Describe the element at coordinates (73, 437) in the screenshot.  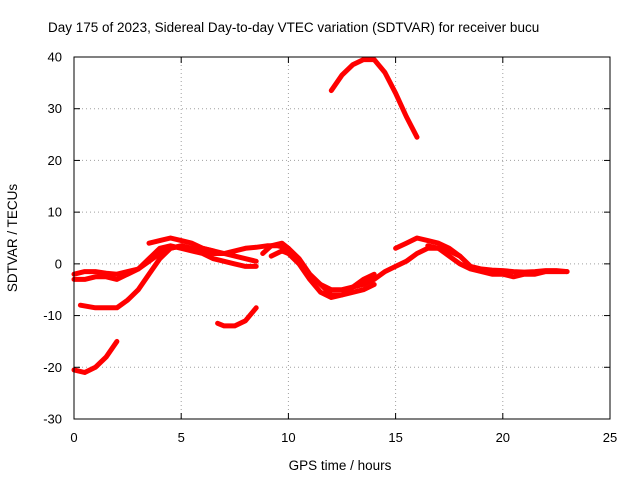
I see `x-tick-label: 0` at that location.